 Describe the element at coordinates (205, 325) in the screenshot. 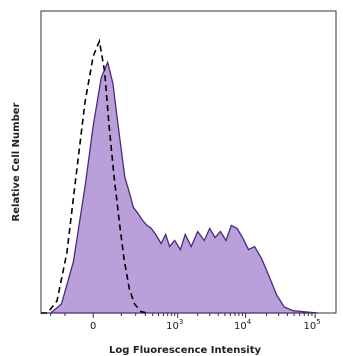

I see `x-axis-tick-labels: 0 10³ 10⁴ 10⁵` at that location.